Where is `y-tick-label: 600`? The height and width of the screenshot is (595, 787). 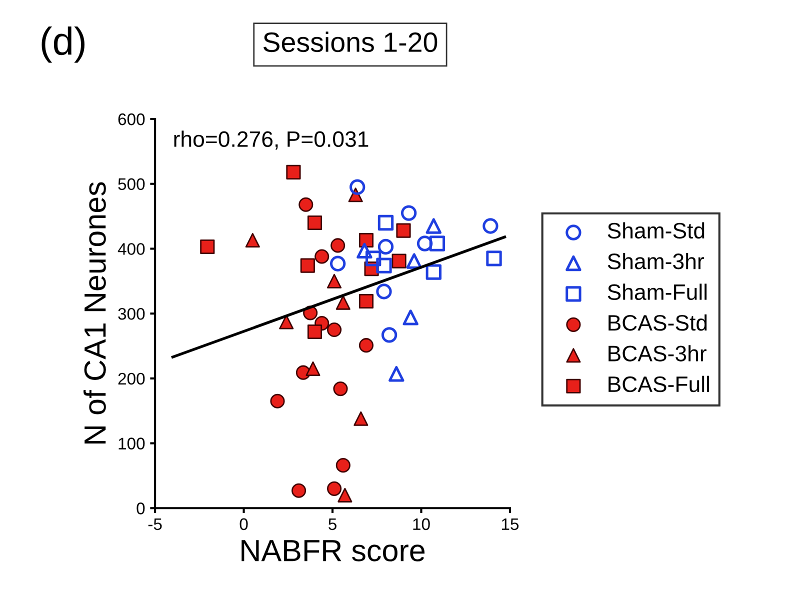
y-tick-label: 600 is located at coordinates (131, 119).